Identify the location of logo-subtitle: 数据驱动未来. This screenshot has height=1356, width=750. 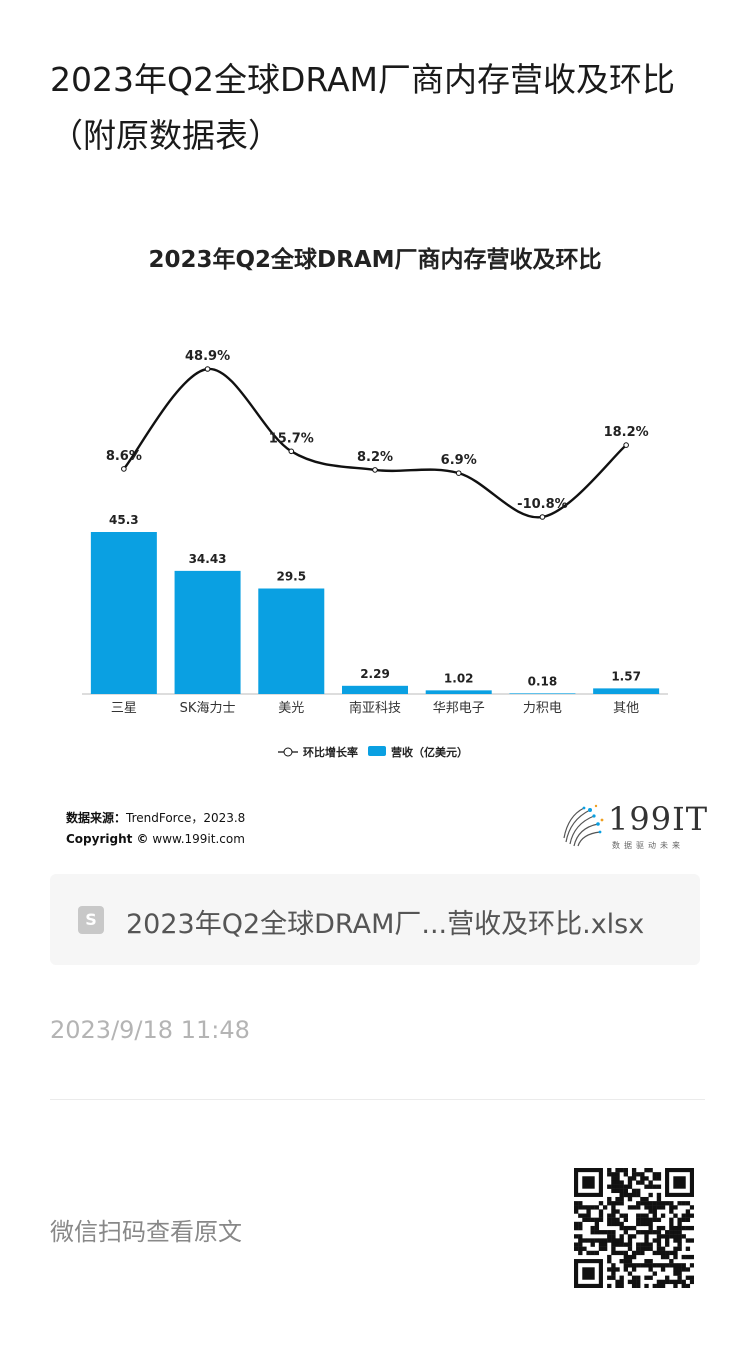
(648, 845).